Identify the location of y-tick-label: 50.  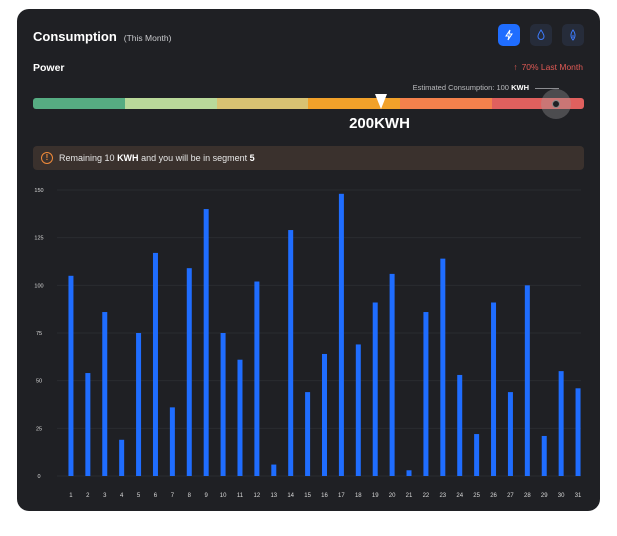
(39, 382).